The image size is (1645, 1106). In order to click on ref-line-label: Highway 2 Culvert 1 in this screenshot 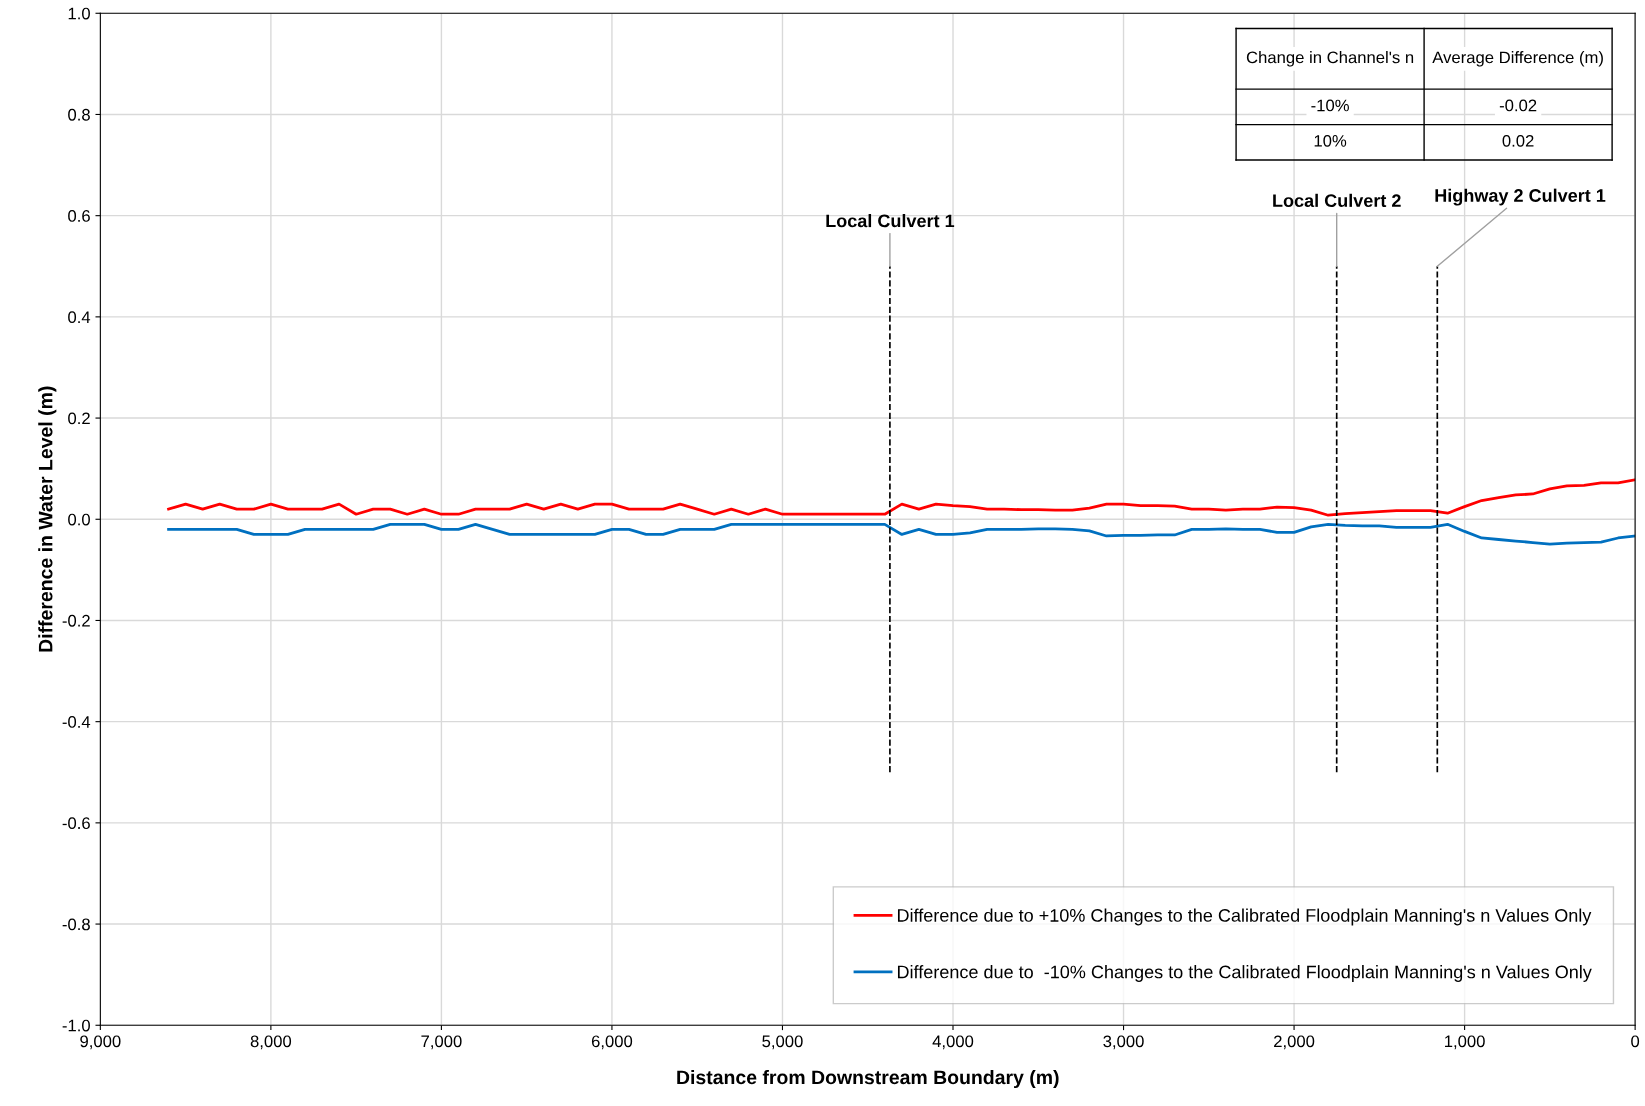, I will do `click(1520, 197)`.